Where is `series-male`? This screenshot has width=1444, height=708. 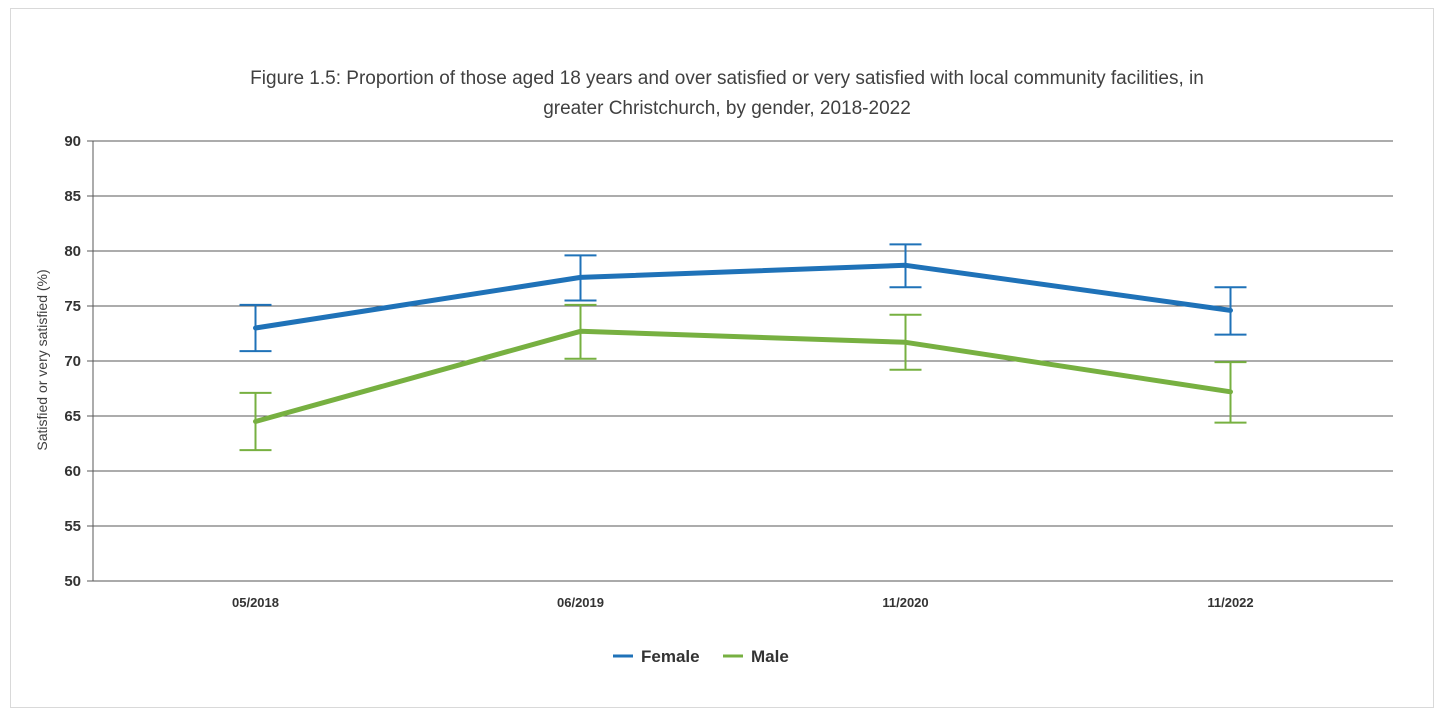 series-male is located at coordinates (743, 377).